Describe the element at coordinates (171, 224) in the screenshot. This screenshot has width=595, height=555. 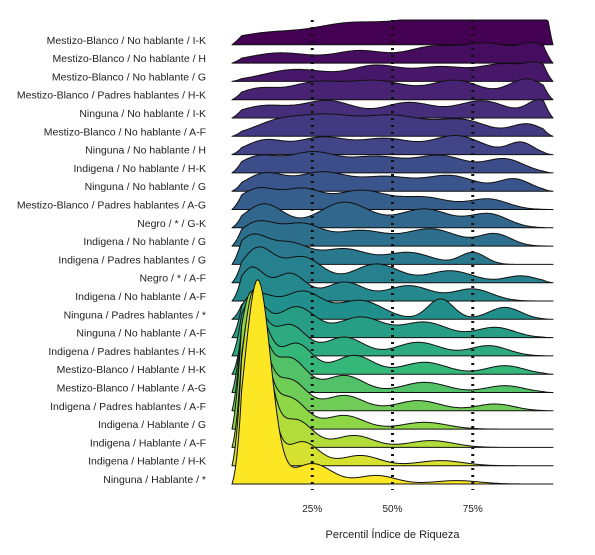
I see `y-label: Negro / * / G-K` at that location.